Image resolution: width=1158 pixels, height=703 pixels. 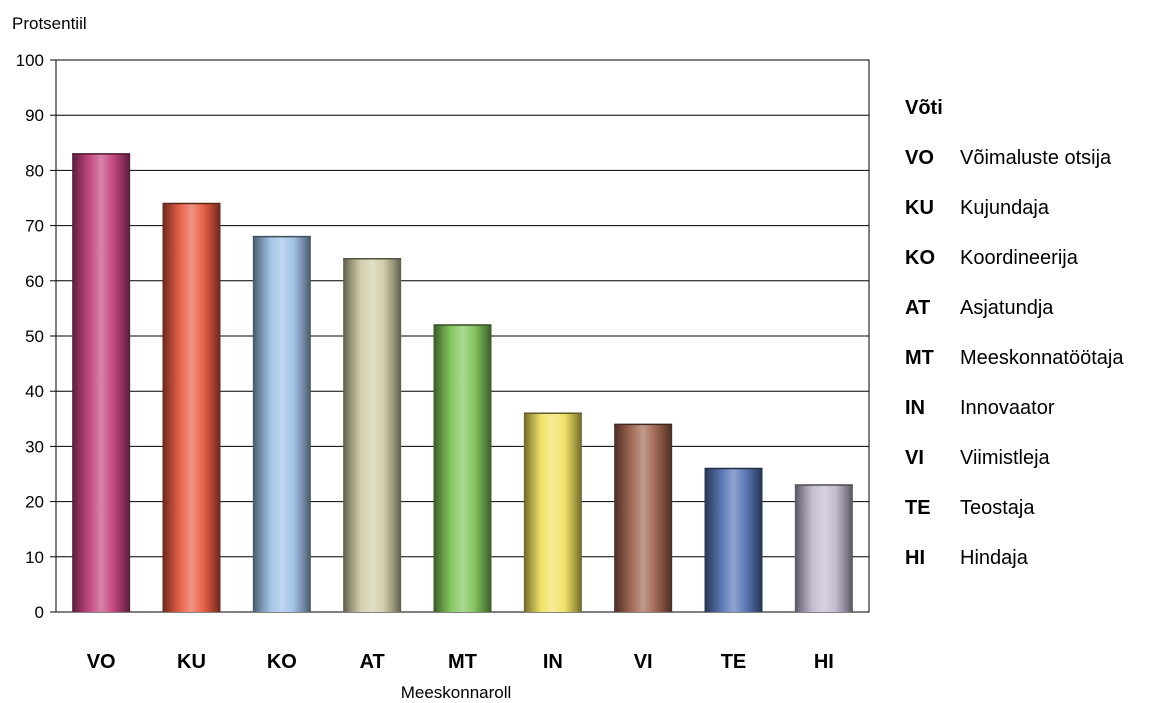 I want to click on legend-code: TE, so click(x=918, y=508).